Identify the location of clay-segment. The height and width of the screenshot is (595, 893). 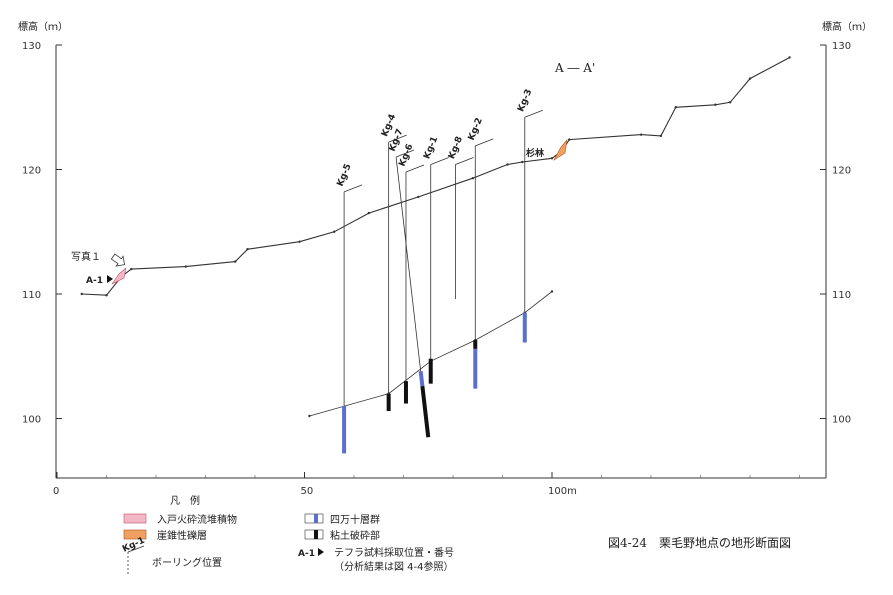
(425, 411).